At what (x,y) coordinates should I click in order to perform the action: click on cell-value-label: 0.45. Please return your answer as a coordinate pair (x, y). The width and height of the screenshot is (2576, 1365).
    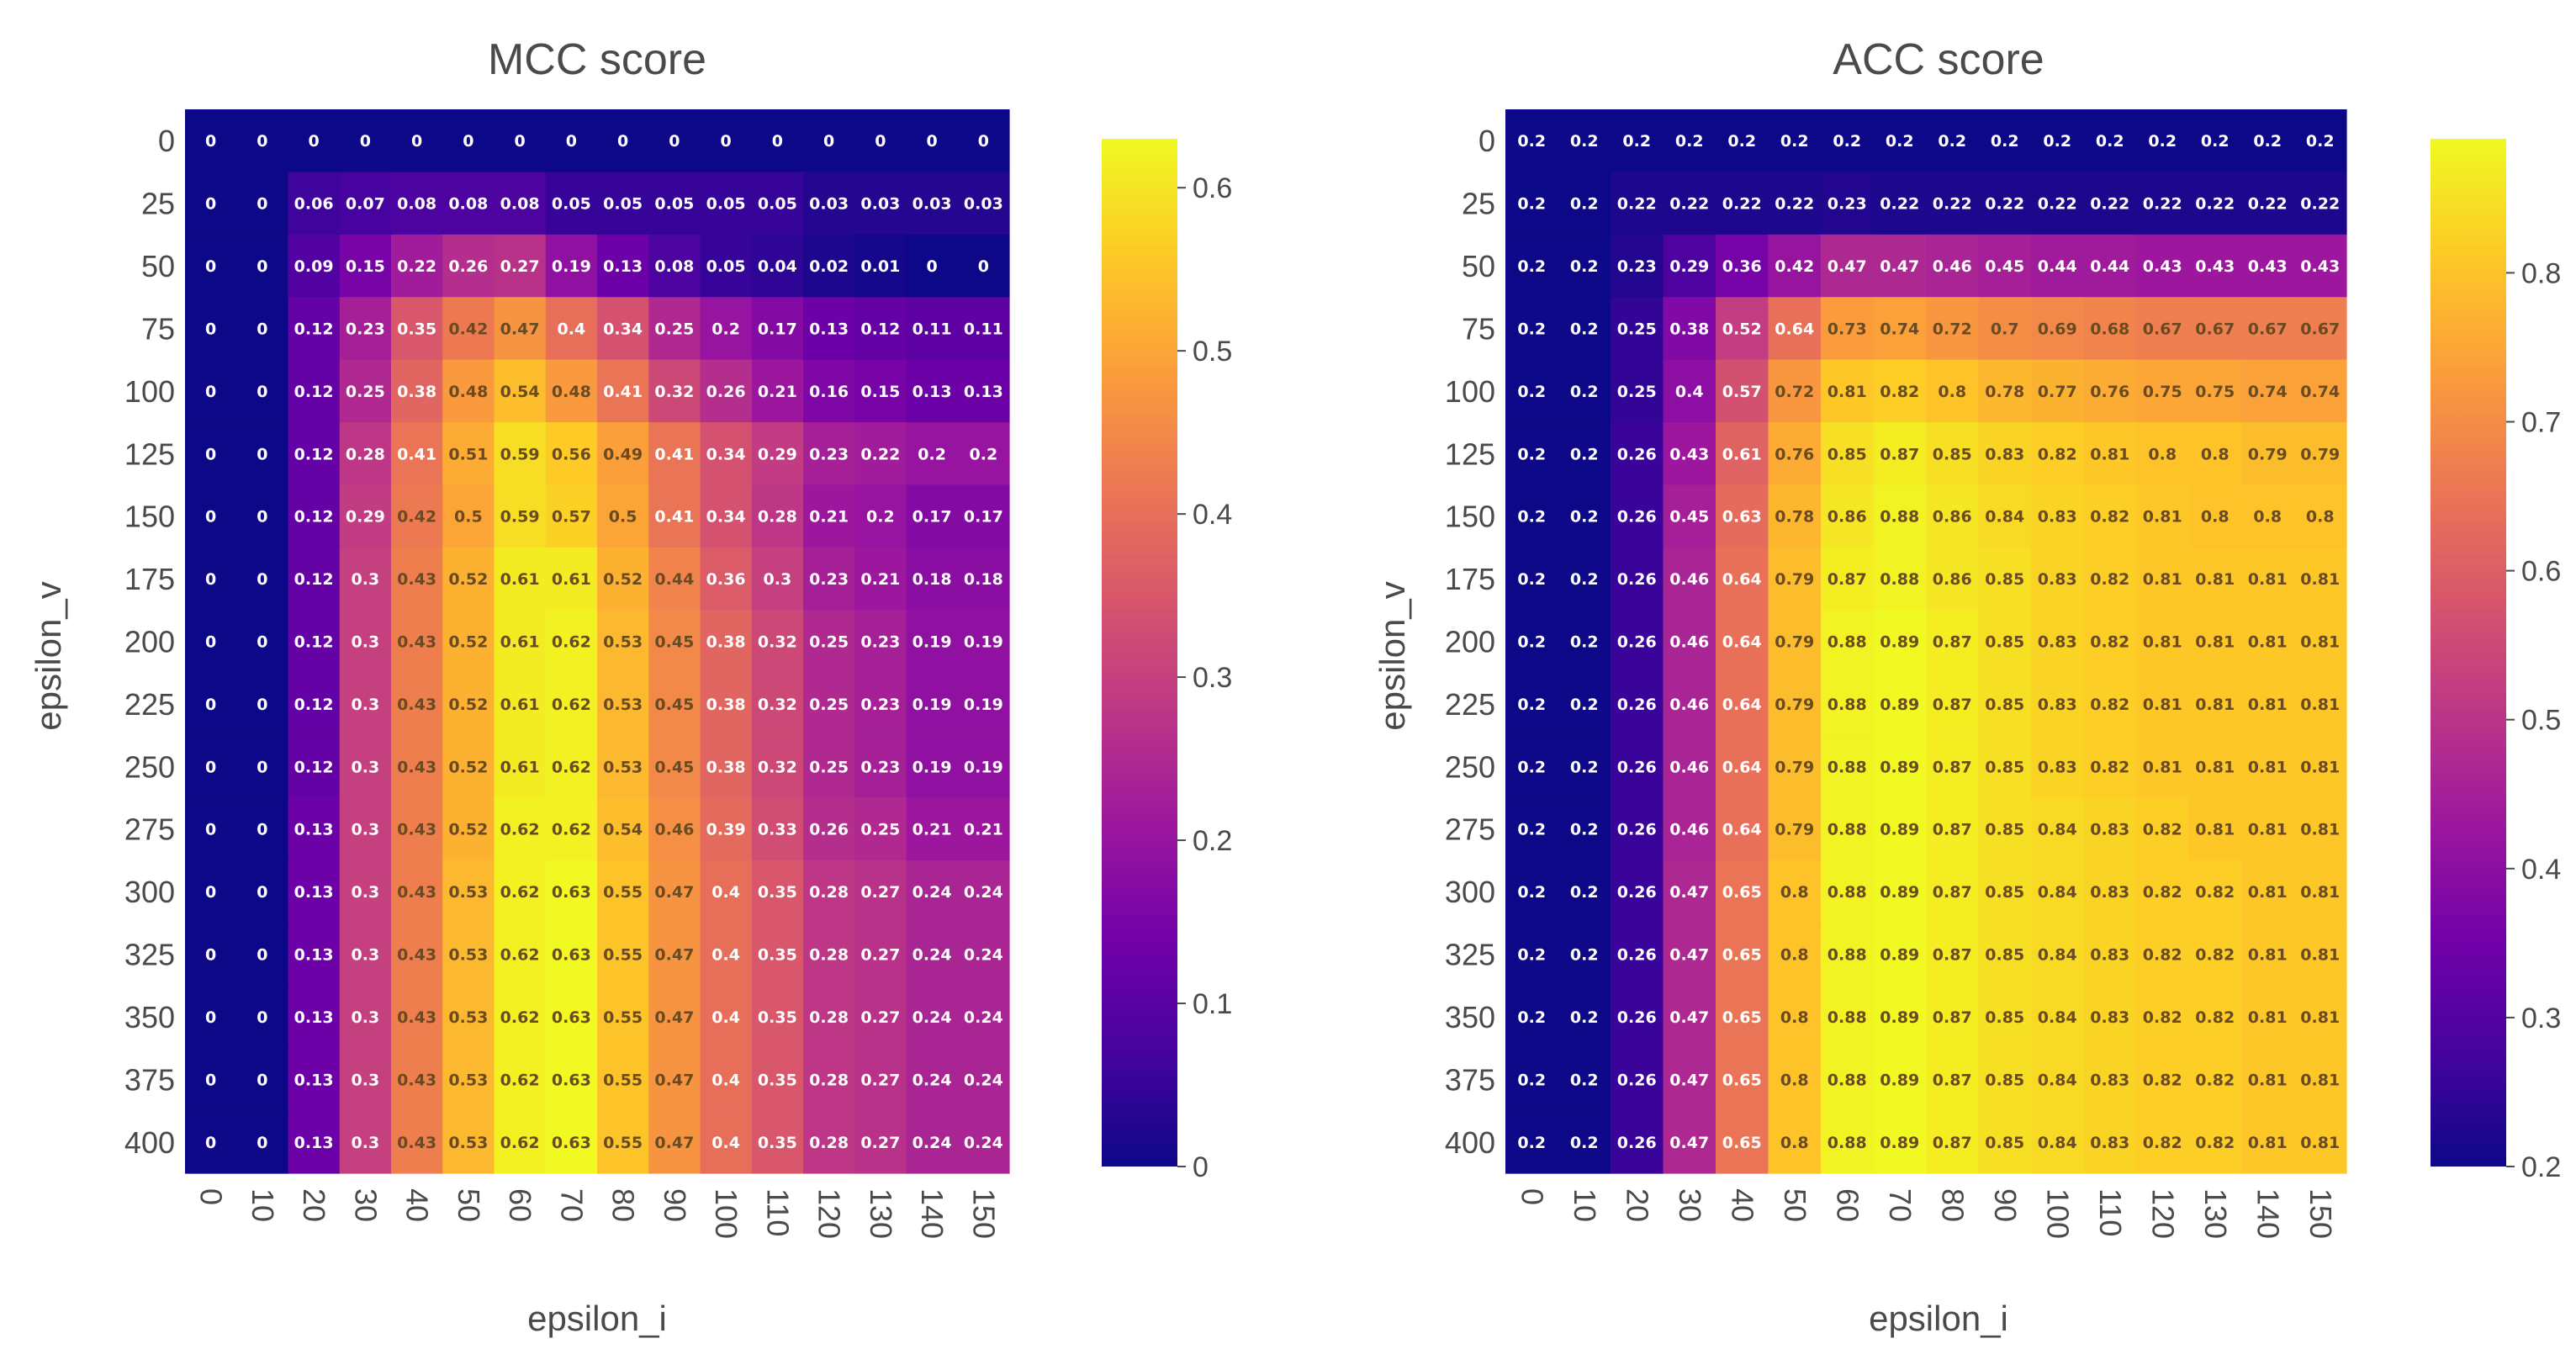
    Looking at the image, I should click on (2004, 266).